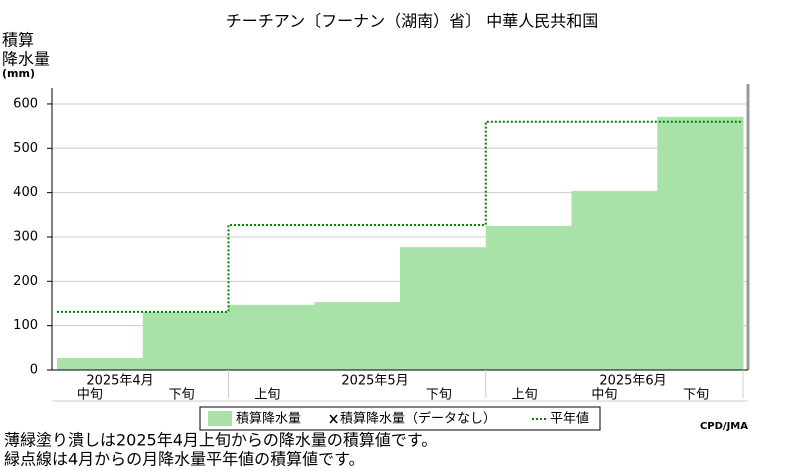  What do you see at coordinates (25, 148) in the screenshot?
I see `y-tick-label: 500` at bounding box center [25, 148].